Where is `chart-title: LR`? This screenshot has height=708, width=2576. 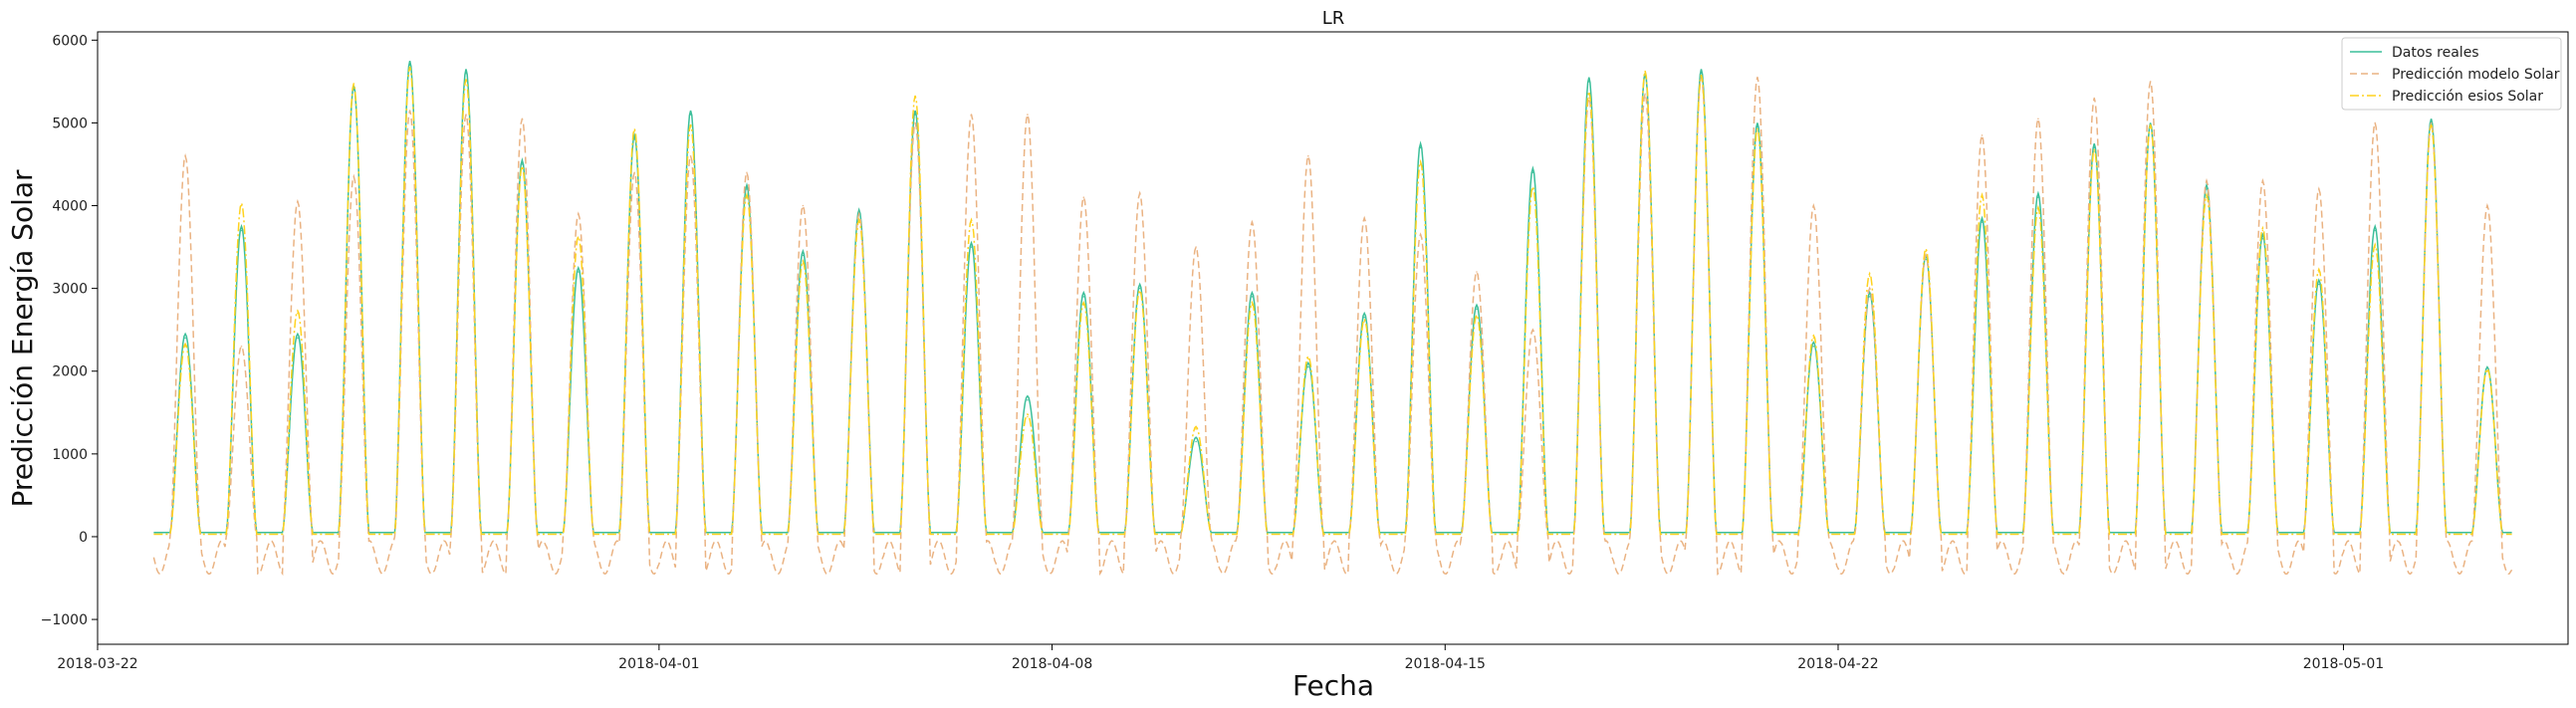
chart-title: LR is located at coordinates (1333, 18).